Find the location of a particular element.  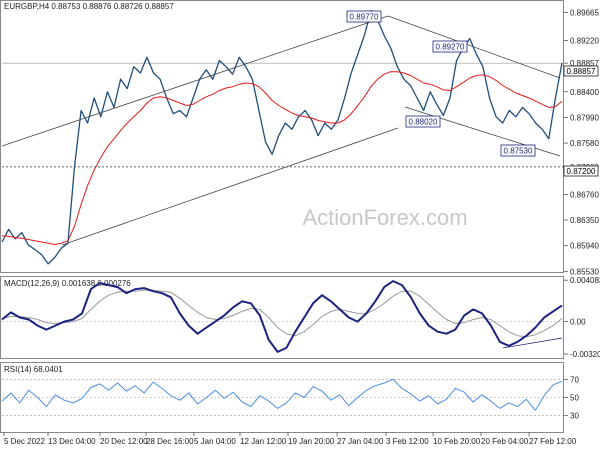

x-axis-tick-label: 20 Feb 04:00 is located at coordinates (505, 441).